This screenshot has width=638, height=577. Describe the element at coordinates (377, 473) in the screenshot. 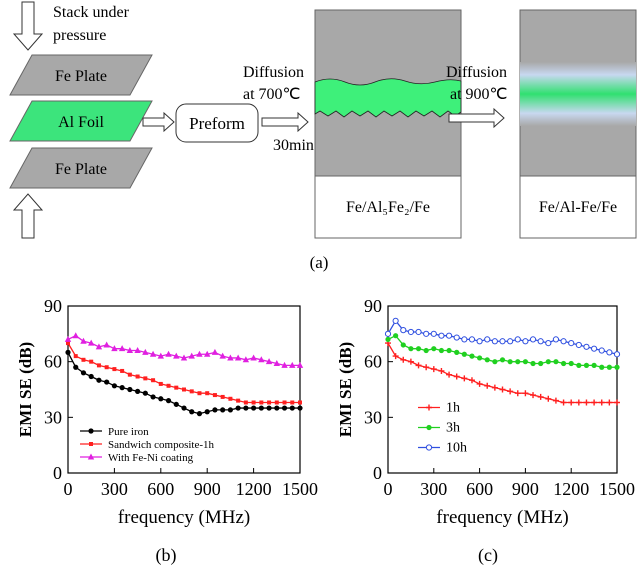

I see `y-tick-label: 0` at that location.